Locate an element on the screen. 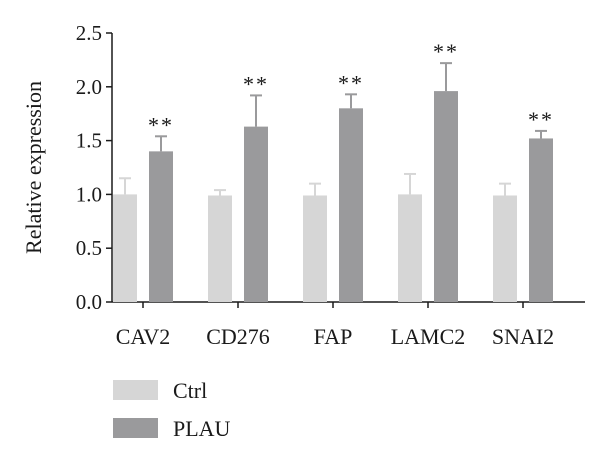 The image size is (600, 462). legend-swatch-plau is located at coordinates (135, 428).